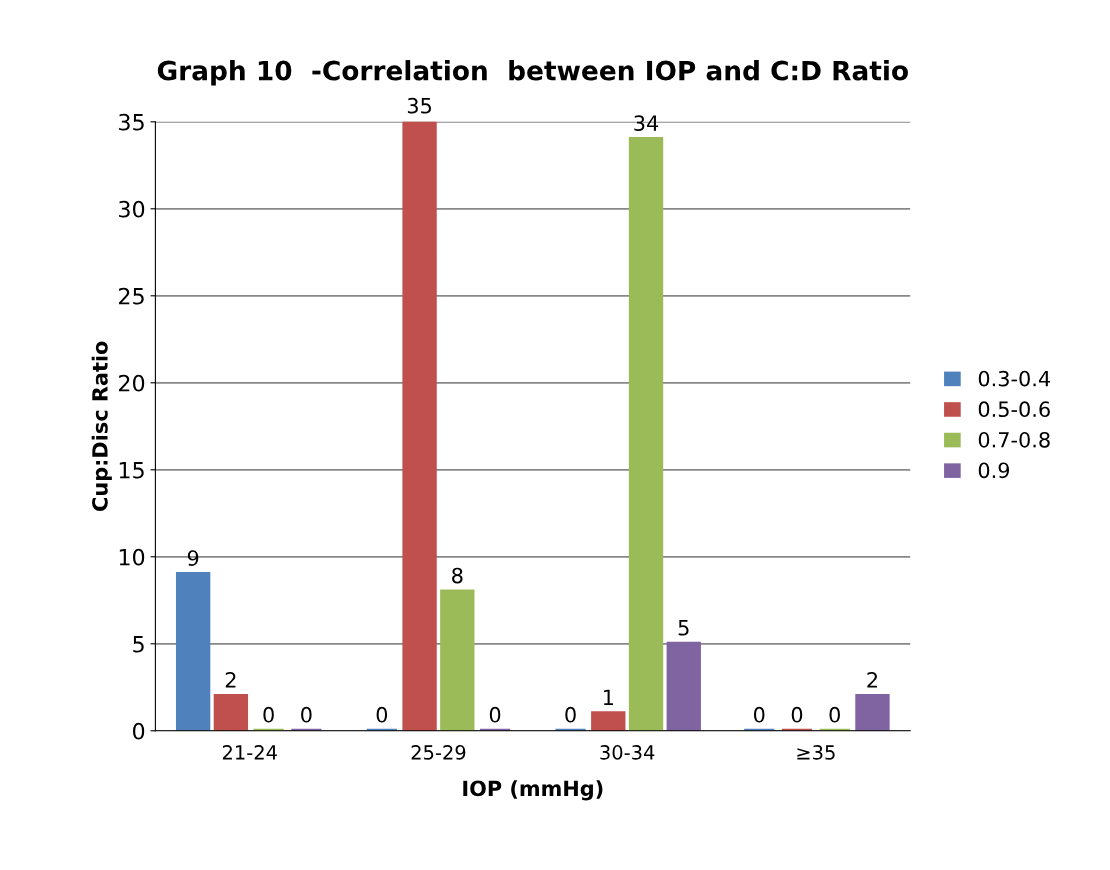 This screenshot has height=870, width=1110. Describe the element at coordinates (138, 644) in the screenshot. I see `y-tick-label: 5` at that location.